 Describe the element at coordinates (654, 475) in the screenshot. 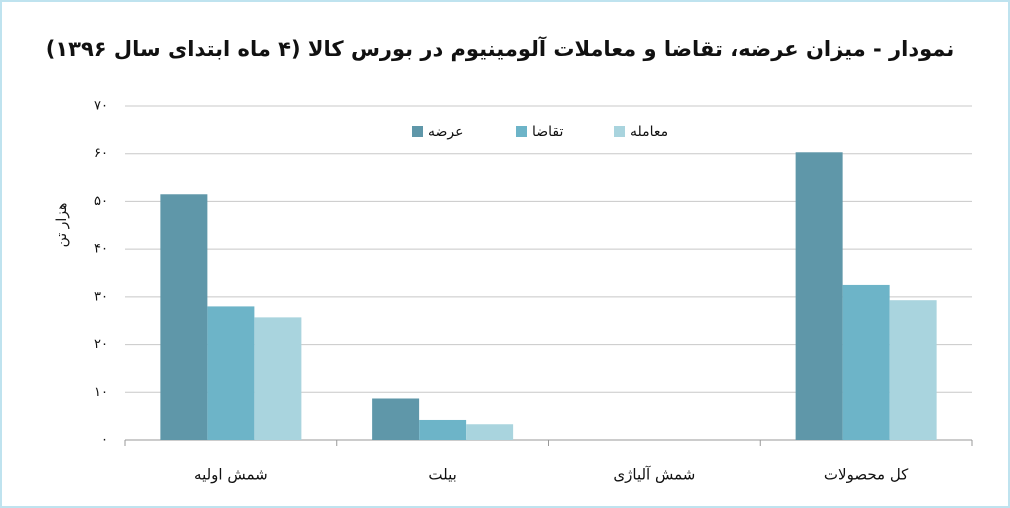

I see `x-tick-label: شمش آلیاژی` at that location.